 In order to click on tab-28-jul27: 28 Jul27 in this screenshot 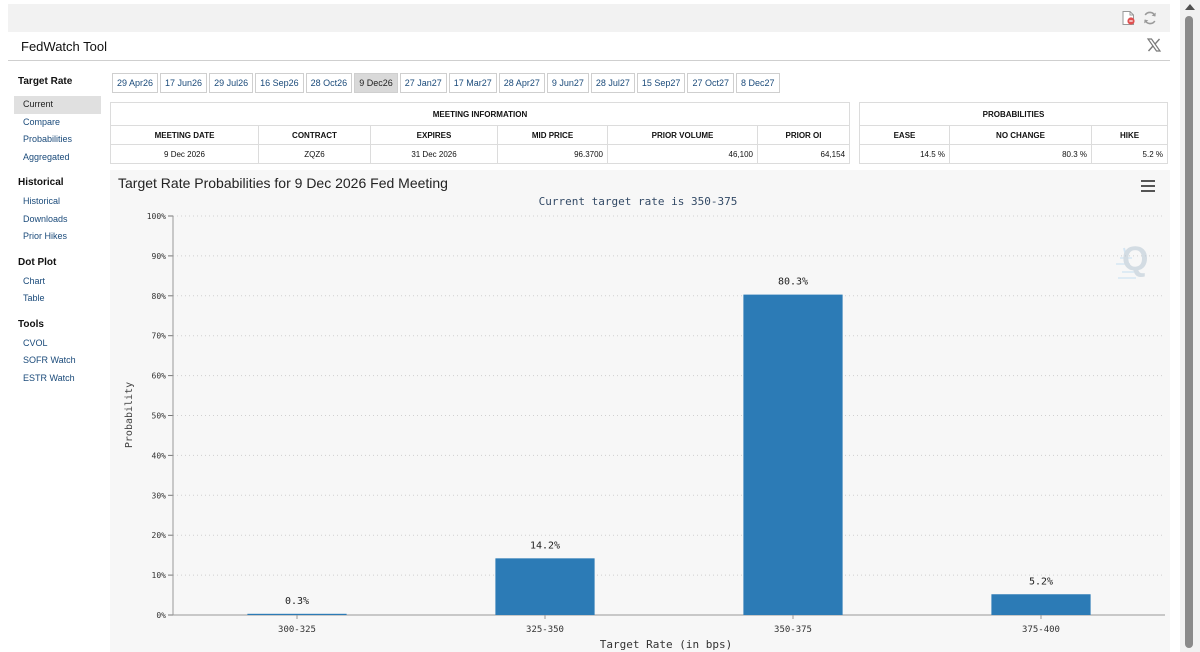, I will do `click(612, 83)`.